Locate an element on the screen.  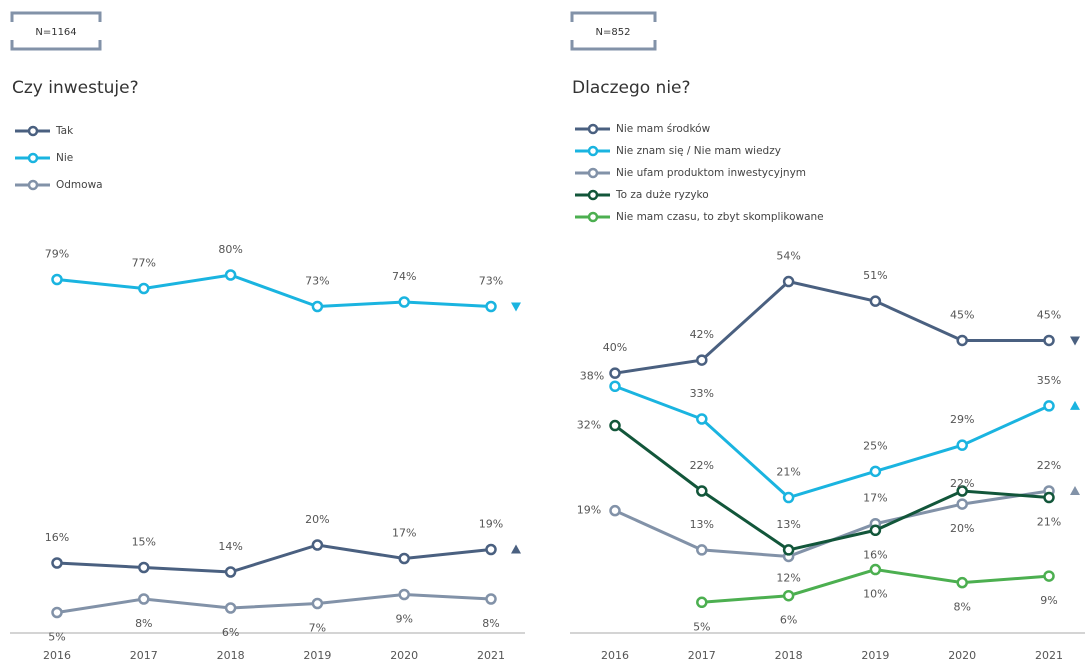
data-label: 17% is located at coordinates (404, 533).